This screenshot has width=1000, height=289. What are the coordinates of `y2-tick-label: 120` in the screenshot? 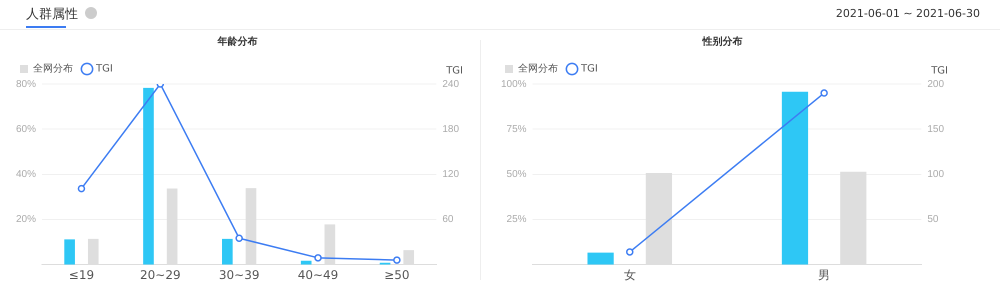 It's located at (451, 174).